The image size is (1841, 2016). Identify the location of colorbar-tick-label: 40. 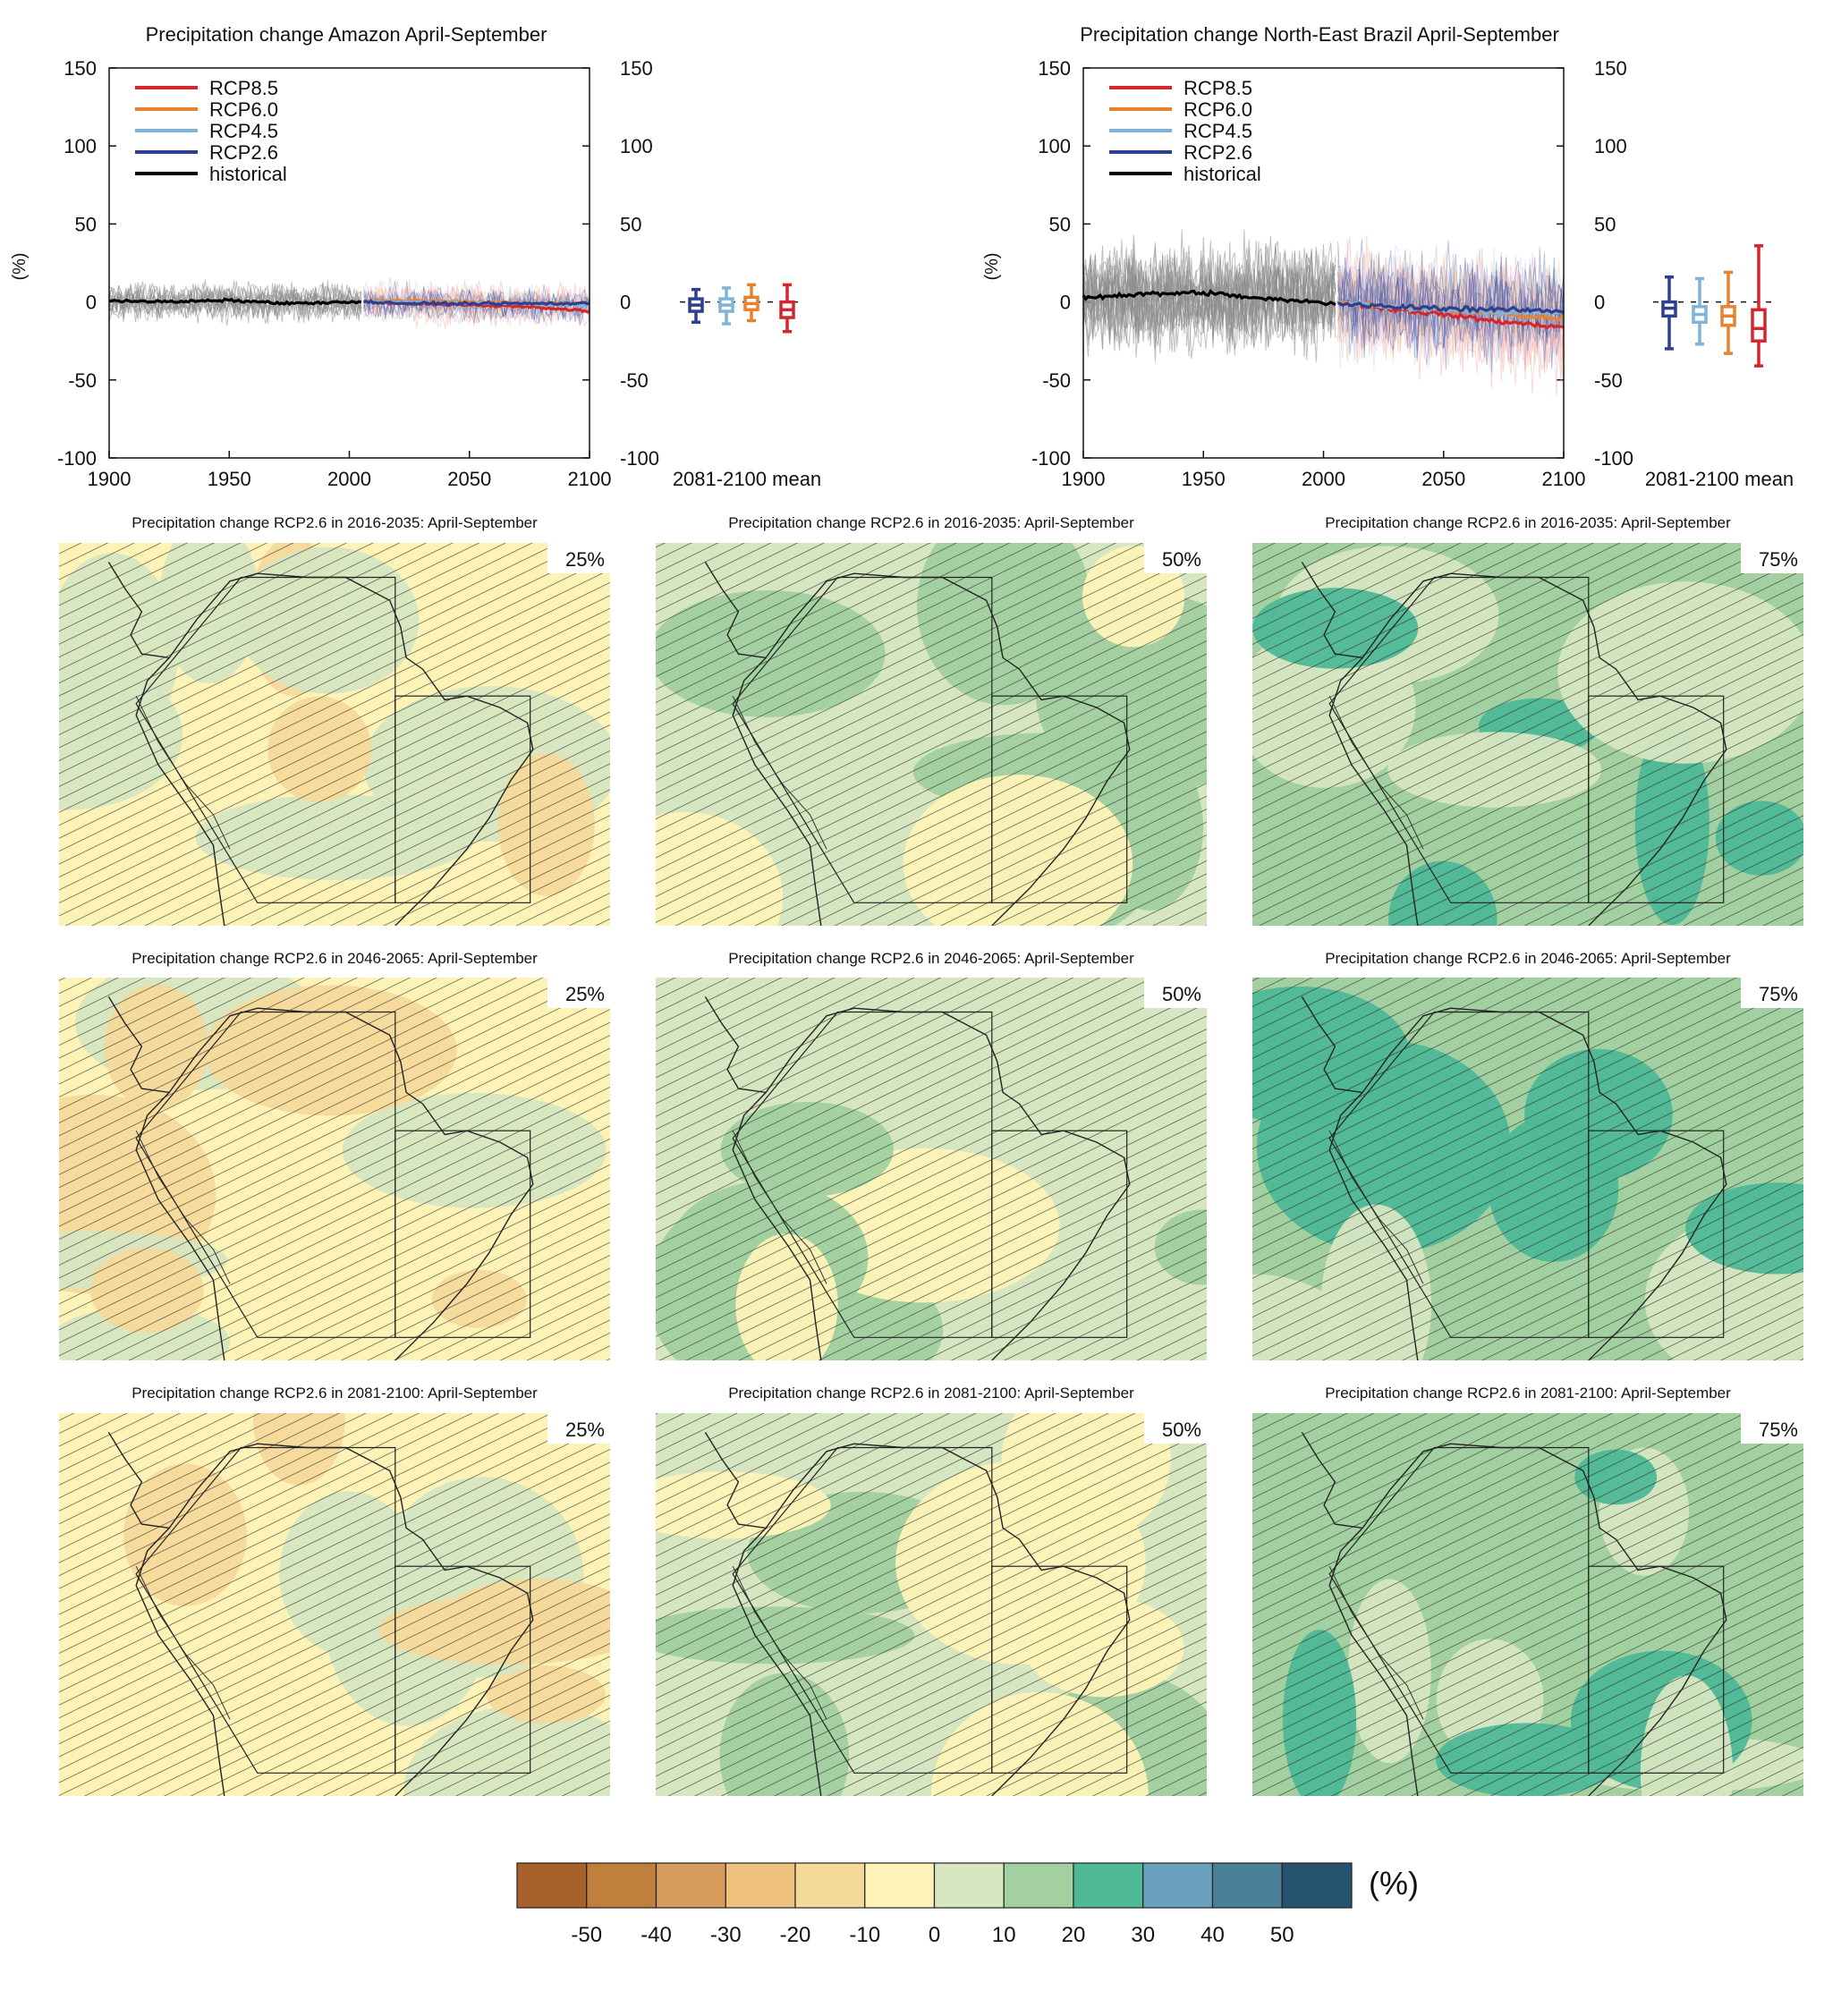
(1212, 1935).